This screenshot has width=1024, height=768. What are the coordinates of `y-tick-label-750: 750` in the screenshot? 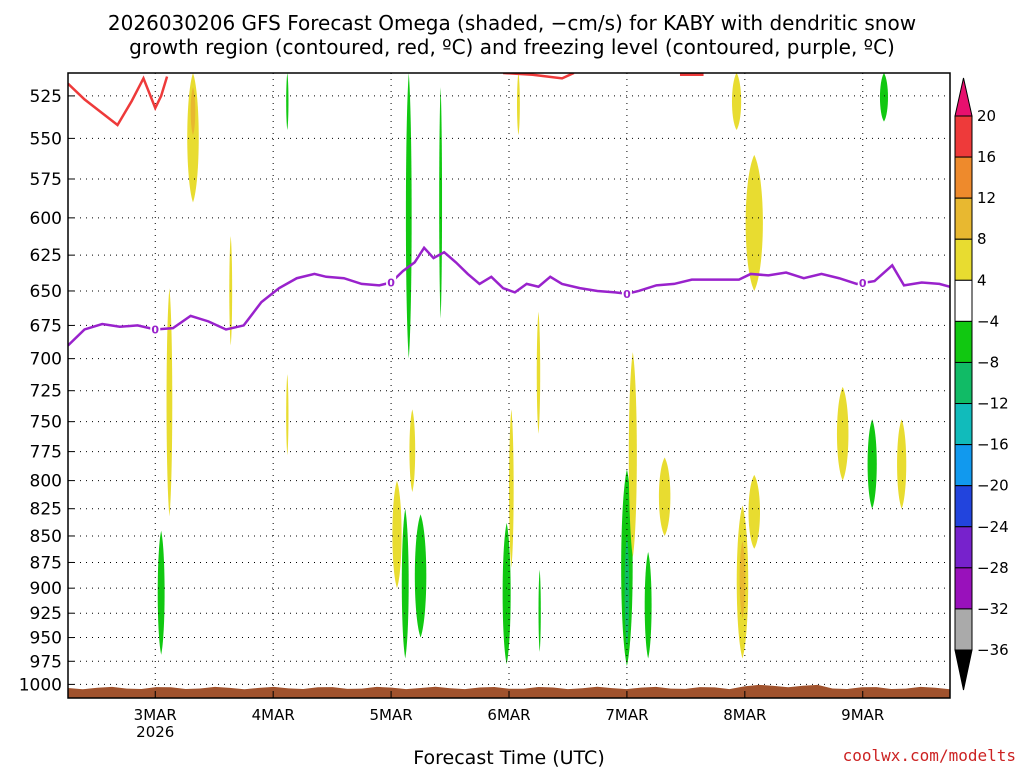 It's located at (46, 423).